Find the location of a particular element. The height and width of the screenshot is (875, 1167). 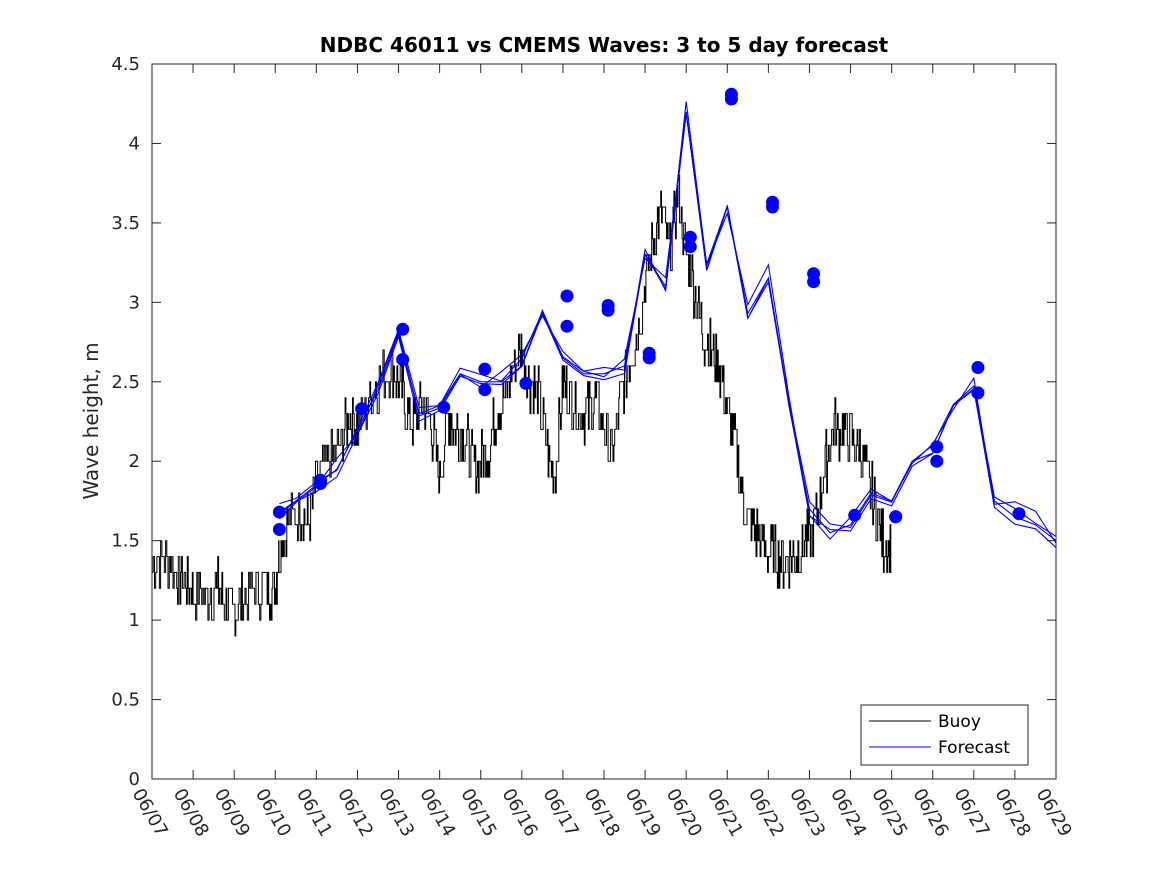

y-tick-label: 2.5 is located at coordinates (125, 382).